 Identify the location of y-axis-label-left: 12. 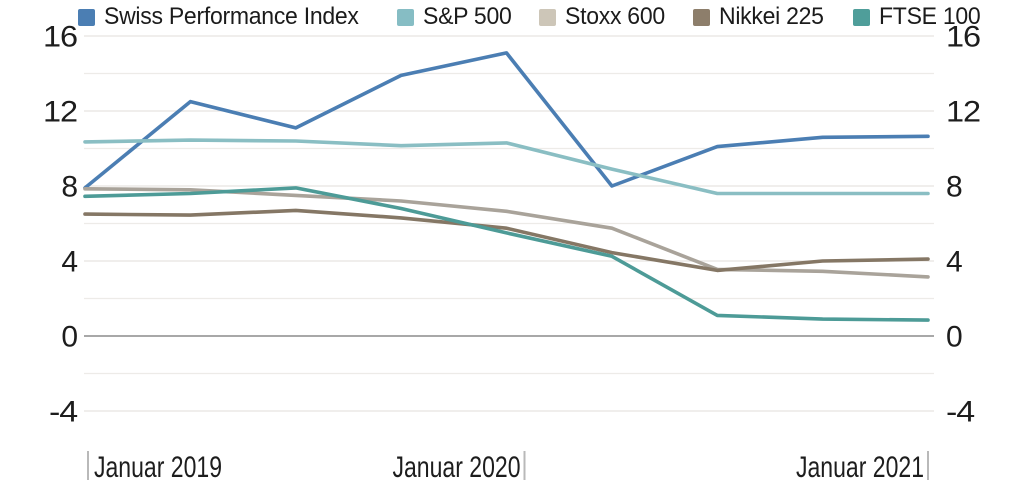
(60, 112).